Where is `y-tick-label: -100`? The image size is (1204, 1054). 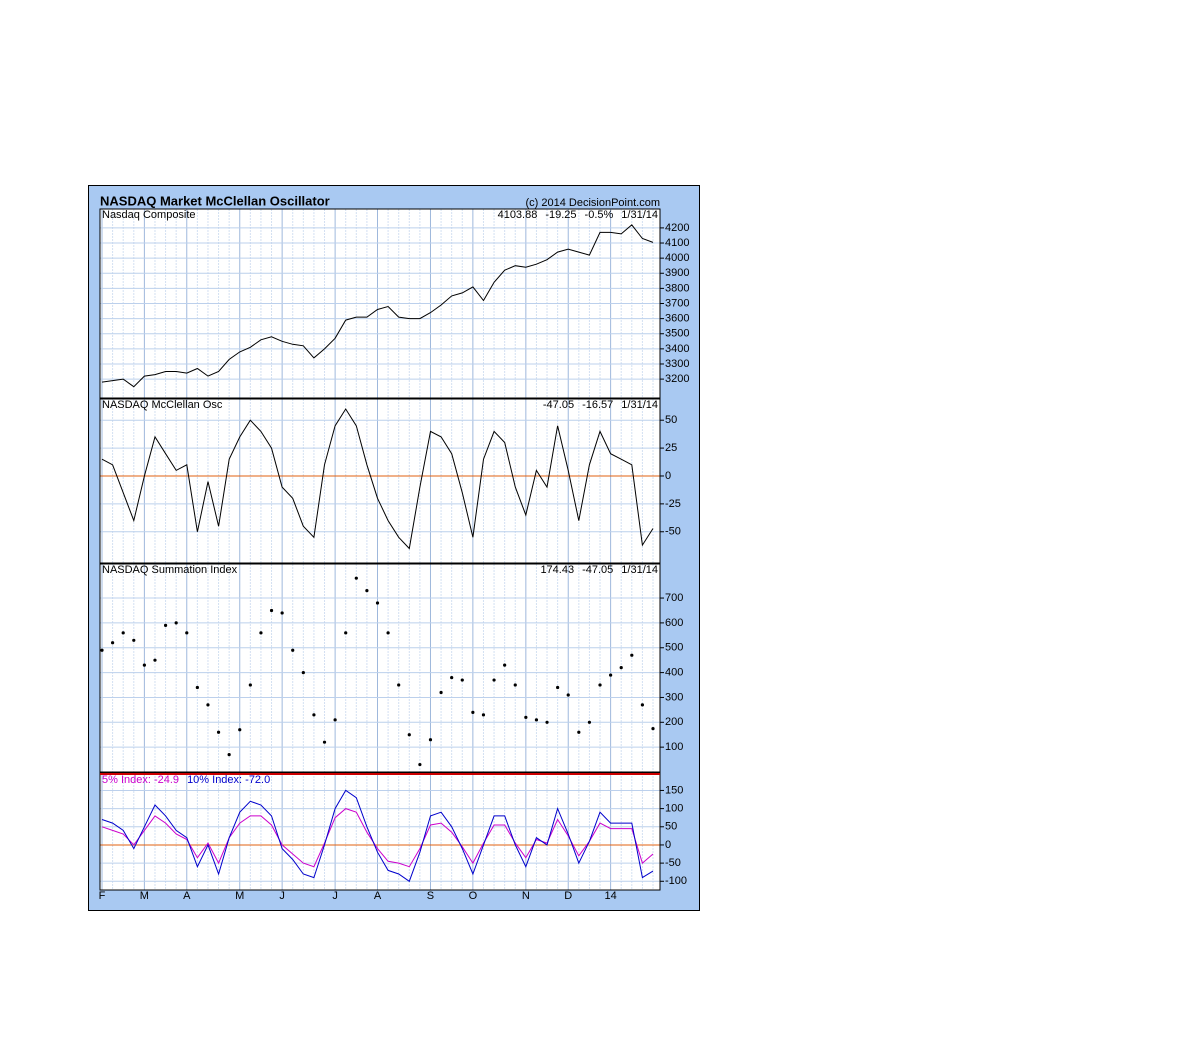
y-tick-label: -100 is located at coordinates (676, 881).